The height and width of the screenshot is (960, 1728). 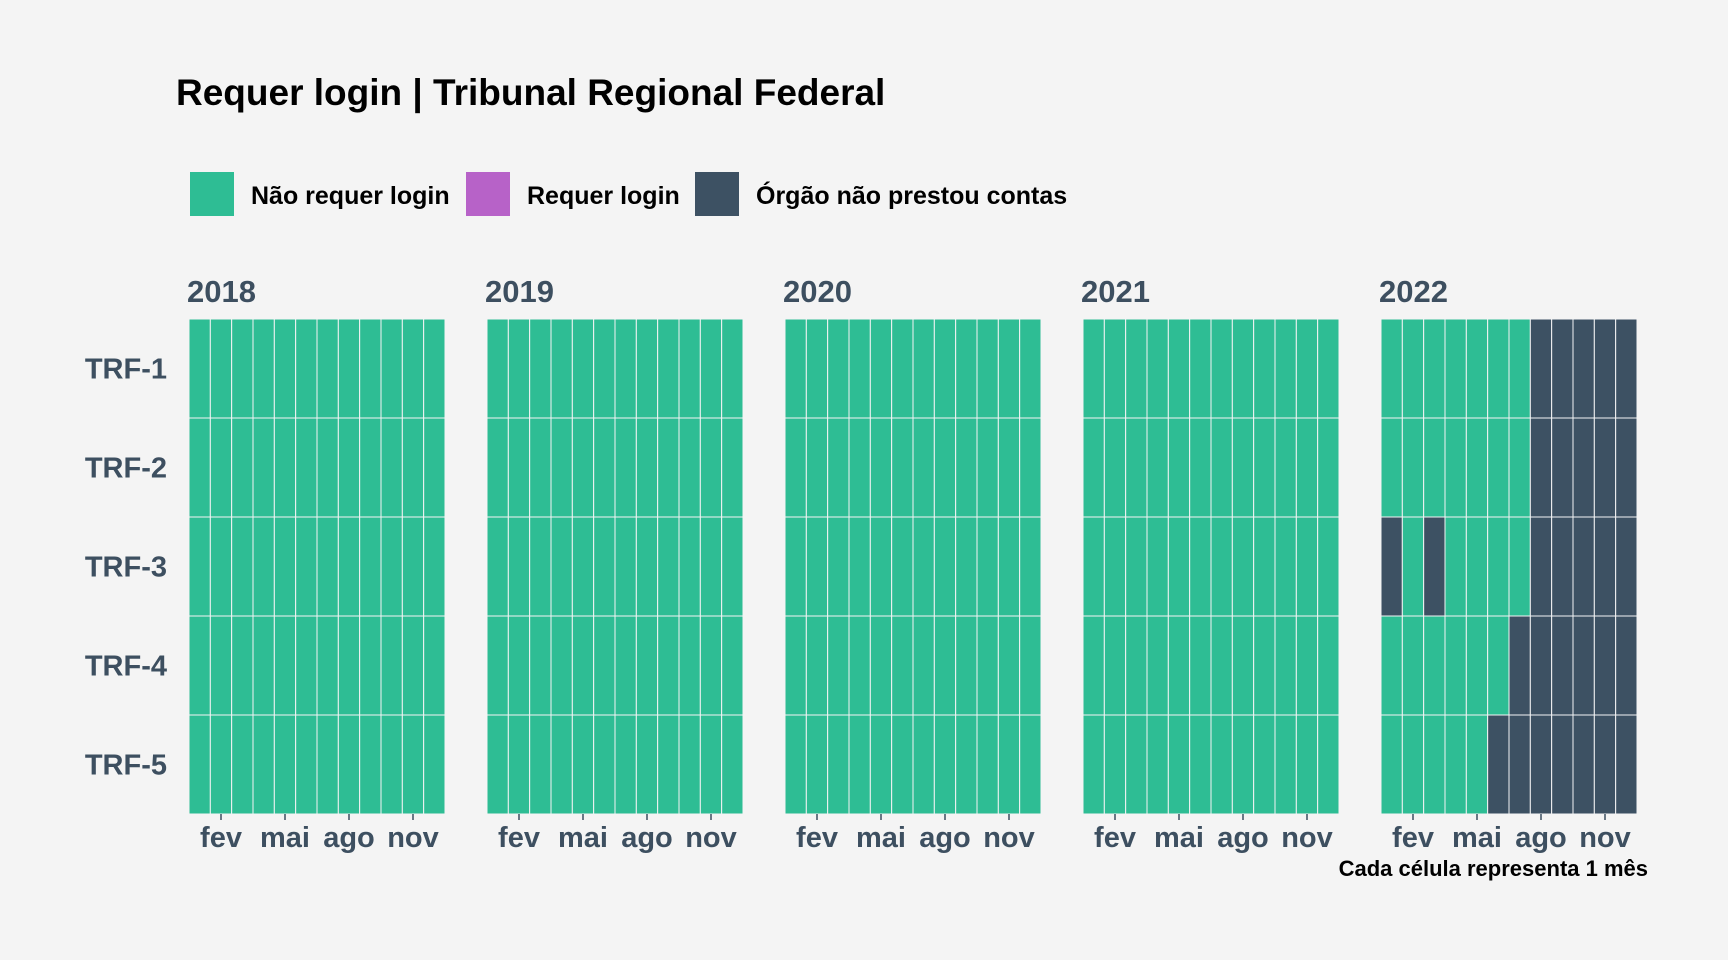 What do you see at coordinates (966, 764) in the screenshot?
I see `heatmap-cell: 2020 set TRF-5: Não requer login` at bounding box center [966, 764].